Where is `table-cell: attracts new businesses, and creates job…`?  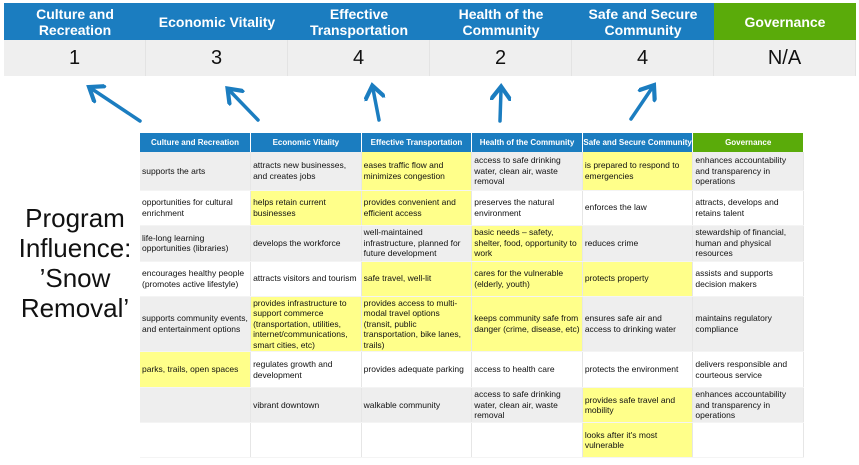 table-cell: attracts new businesses, and creates job… is located at coordinates (306, 171).